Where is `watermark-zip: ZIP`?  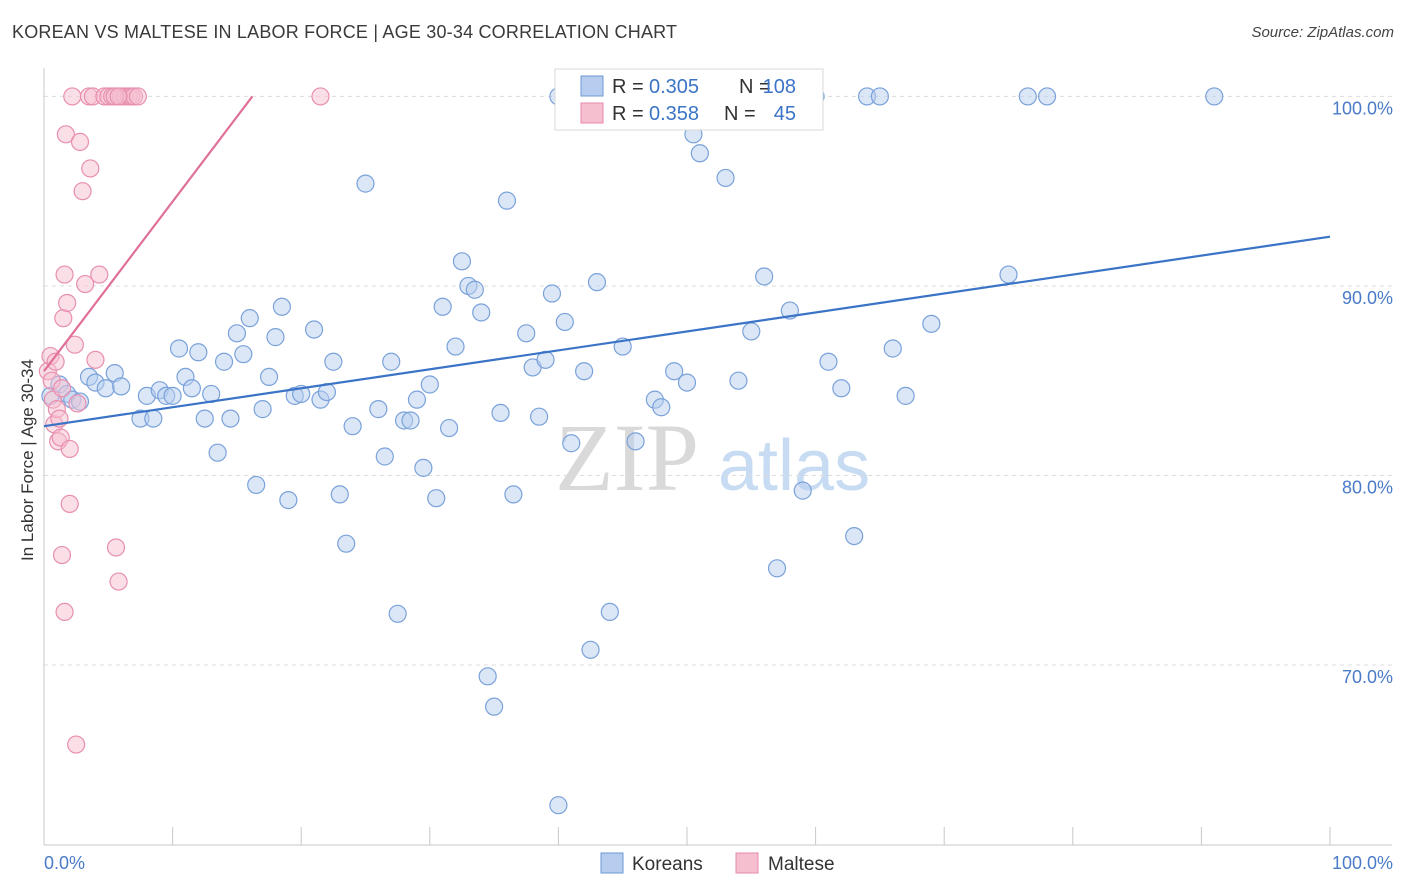 watermark-zip: ZIP is located at coordinates (627, 457).